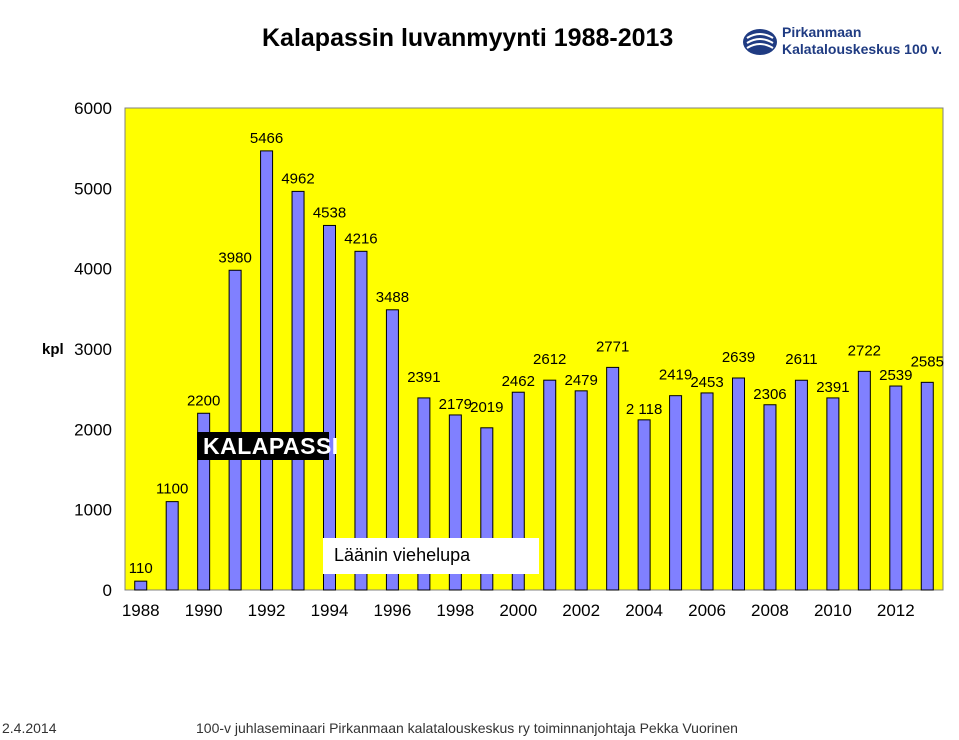  What do you see at coordinates (172, 489) in the screenshot?
I see `data-label: 1100` at bounding box center [172, 489].